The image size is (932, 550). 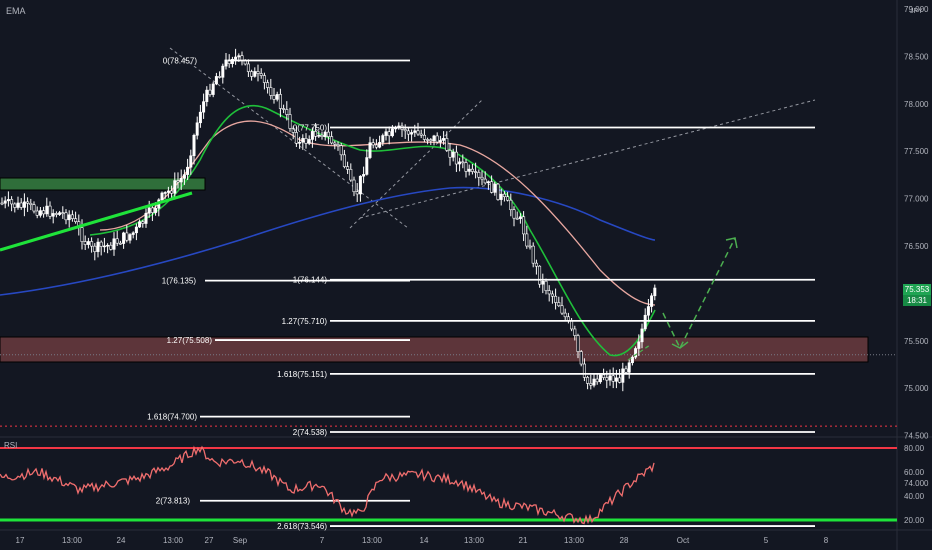 What do you see at coordinates (372, 540) in the screenshot?
I see `time-tick-label: 13:00` at bounding box center [372, 540].